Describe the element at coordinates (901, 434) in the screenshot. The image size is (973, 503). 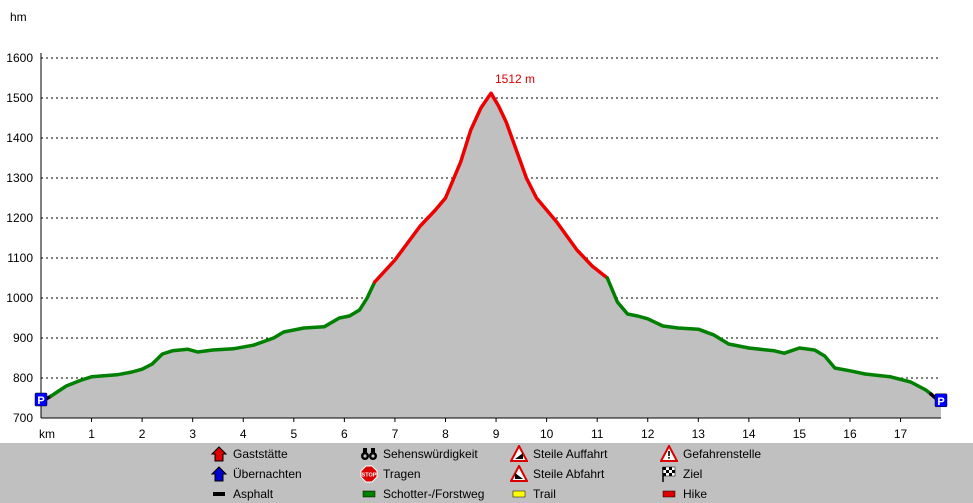
I see `x-tick-label: 17` at that location.